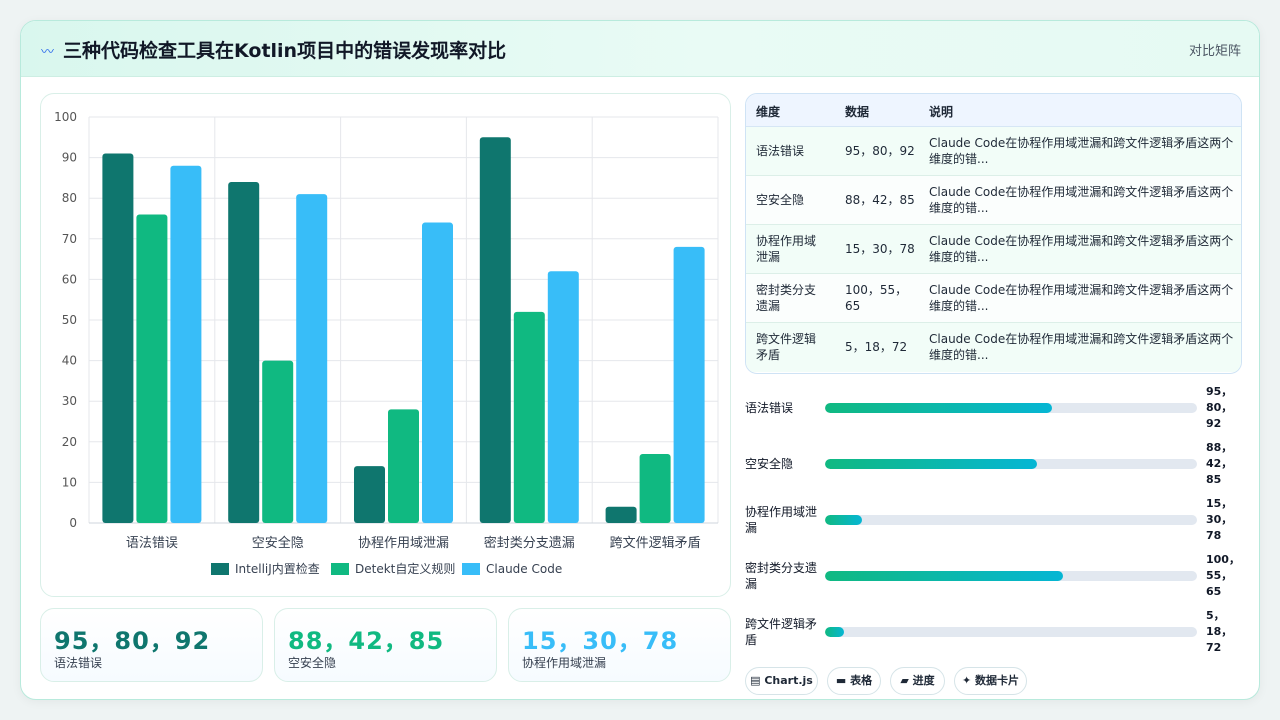 Image resolution: width=1280 pixels, height=720 pixels. I want to click on x-tick-label: 语法错误, so click(152, 543).